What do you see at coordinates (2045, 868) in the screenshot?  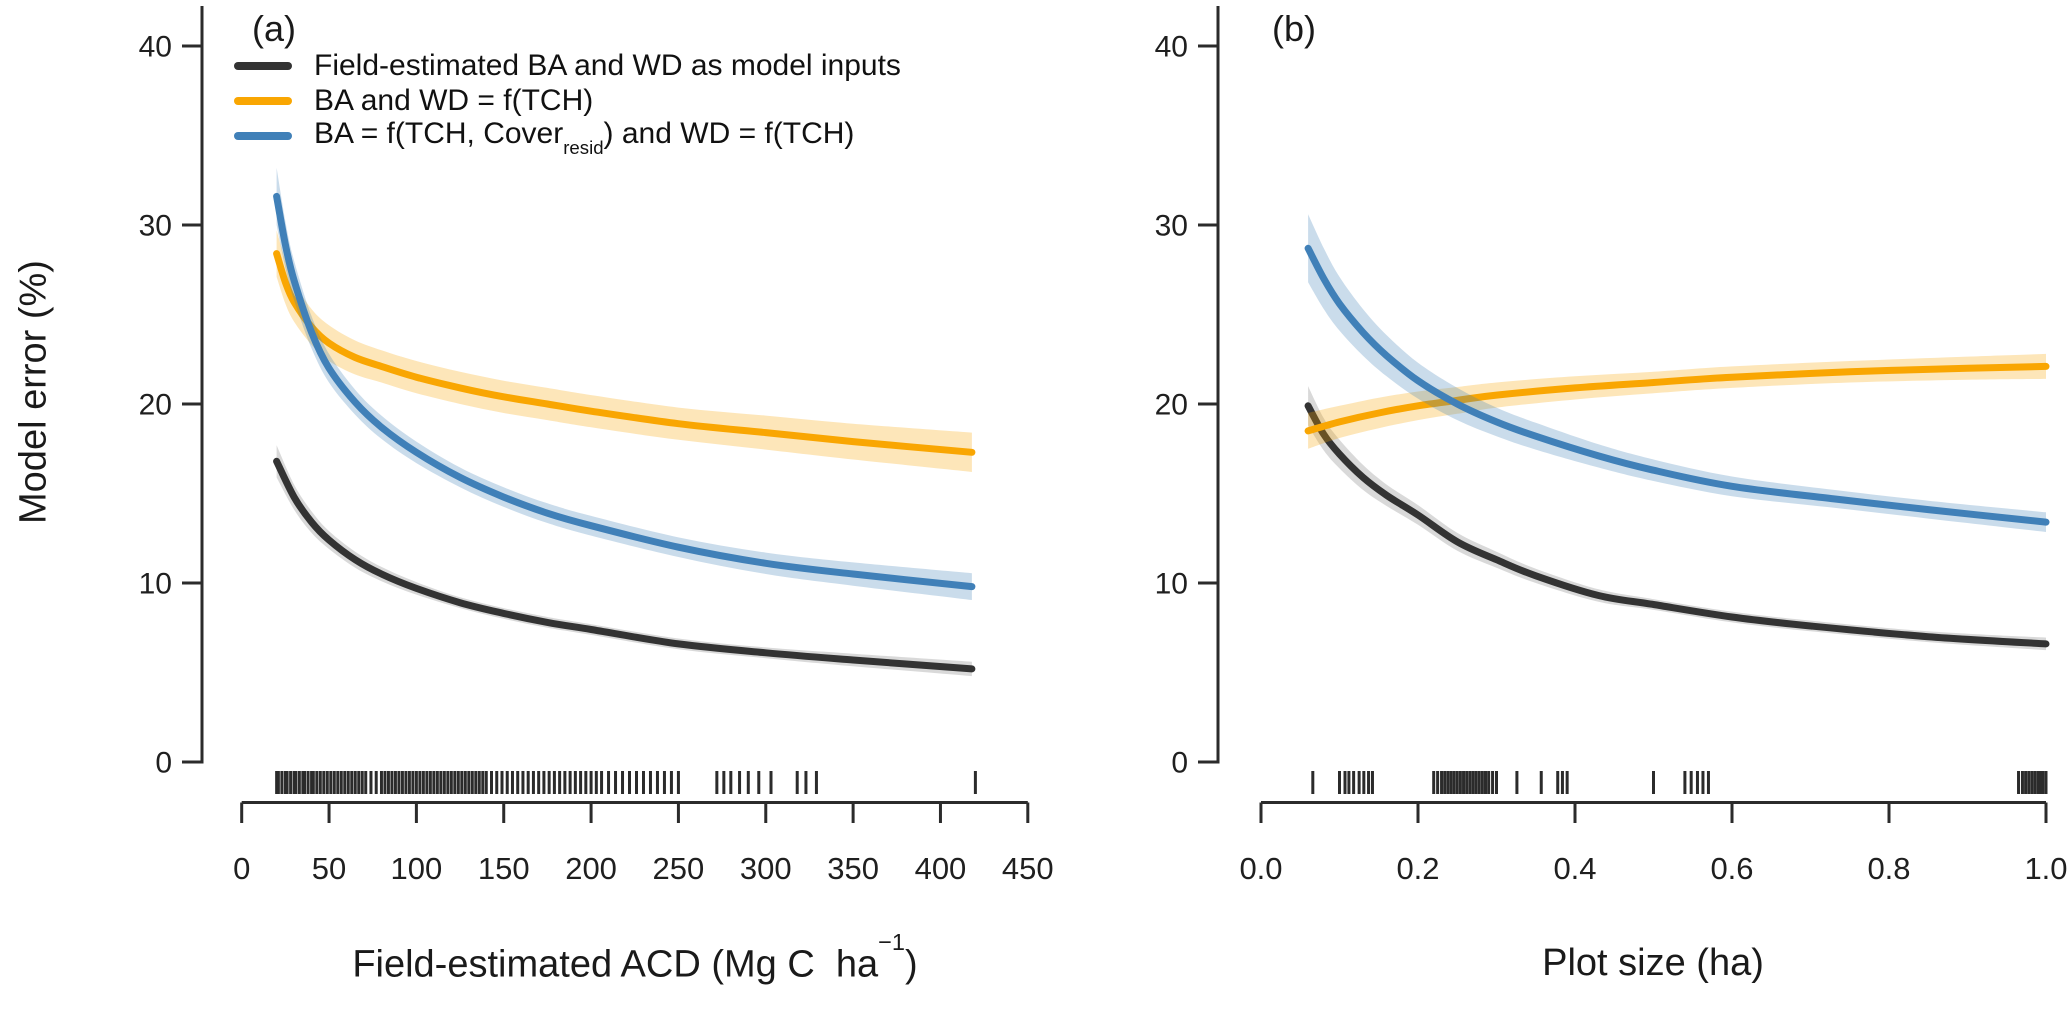 I see `x-tick-label: 1.0` at bounding box center [2045, 868].